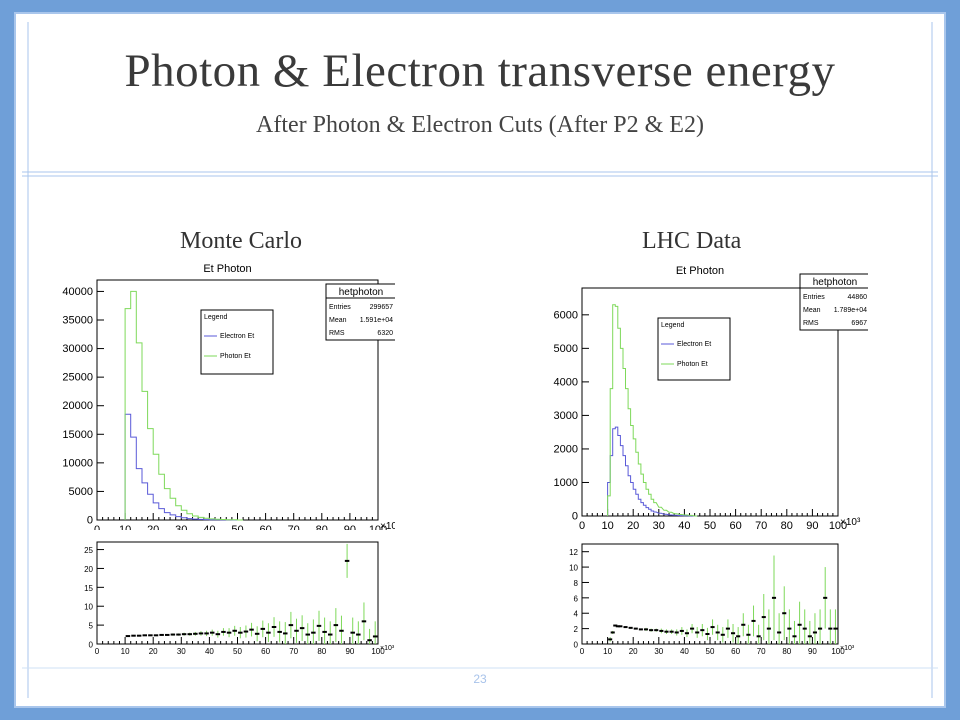  What do you see at coordinates (566, 483) in the screenshot?
I see `y-tick-label: 1000` at bounding box center [566, 483].